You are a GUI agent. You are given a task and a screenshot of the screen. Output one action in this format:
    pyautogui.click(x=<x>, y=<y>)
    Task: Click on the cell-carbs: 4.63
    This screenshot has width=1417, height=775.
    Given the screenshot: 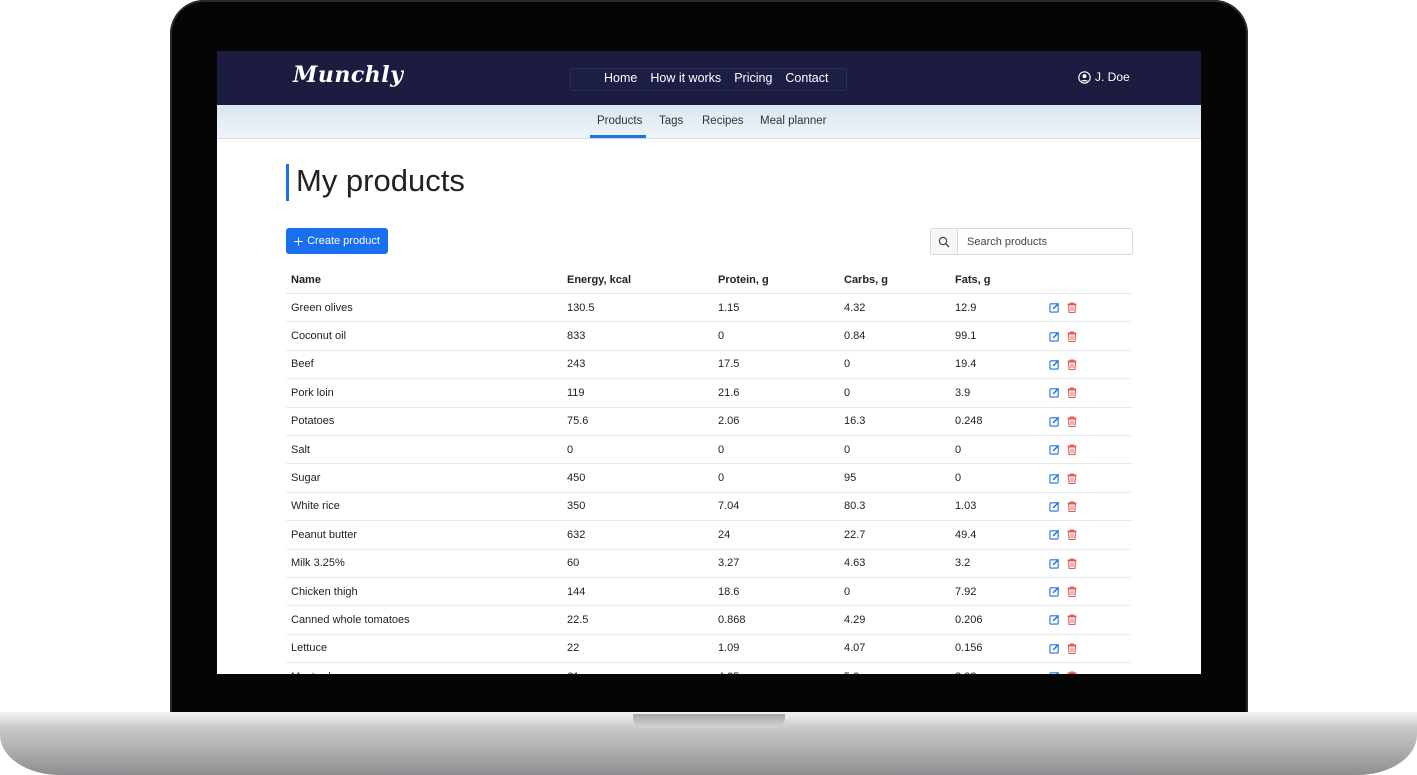 What is the action you would take?
    pyautogui.click(x=894, y=563)
    